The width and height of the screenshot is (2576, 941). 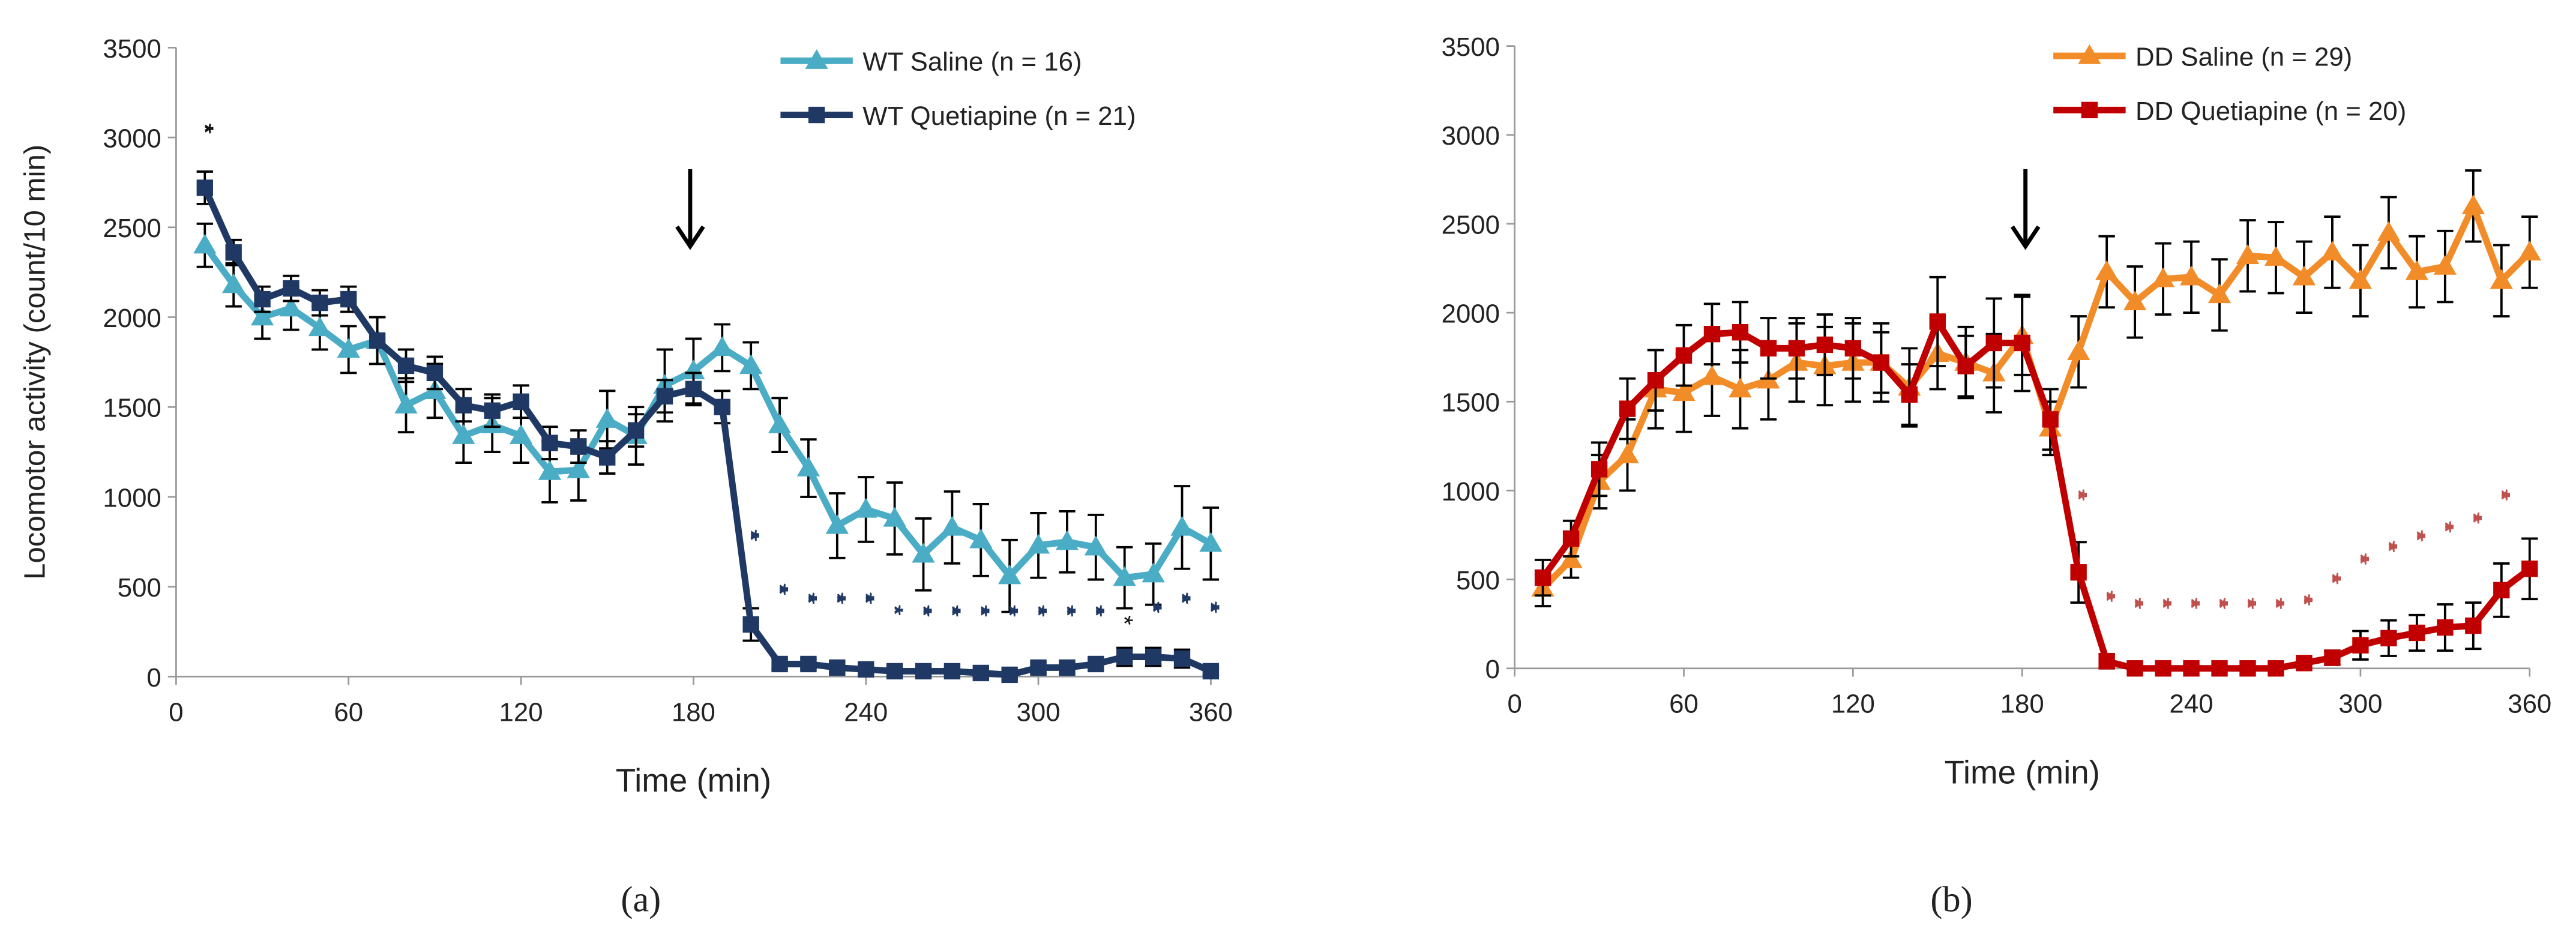 I want to click on x-tick-label: 180, so click(x=693, y=712).